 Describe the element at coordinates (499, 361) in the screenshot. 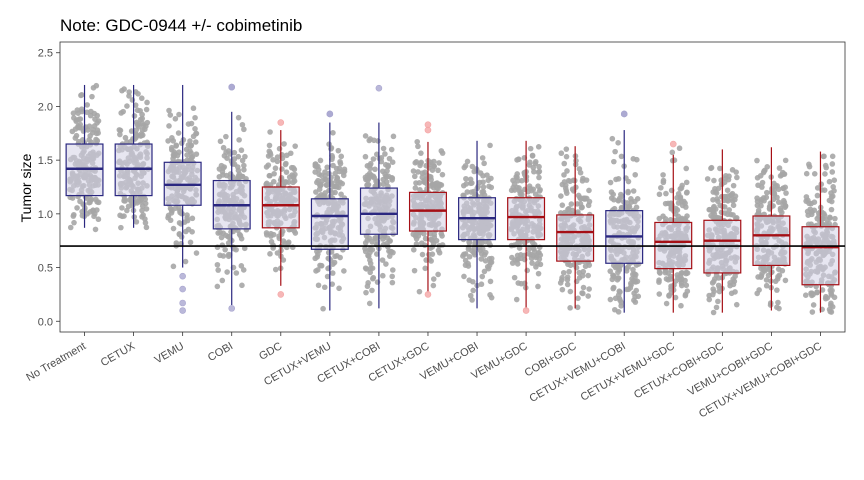

I see `x-tick-label: VEMU+GDC` at that location.